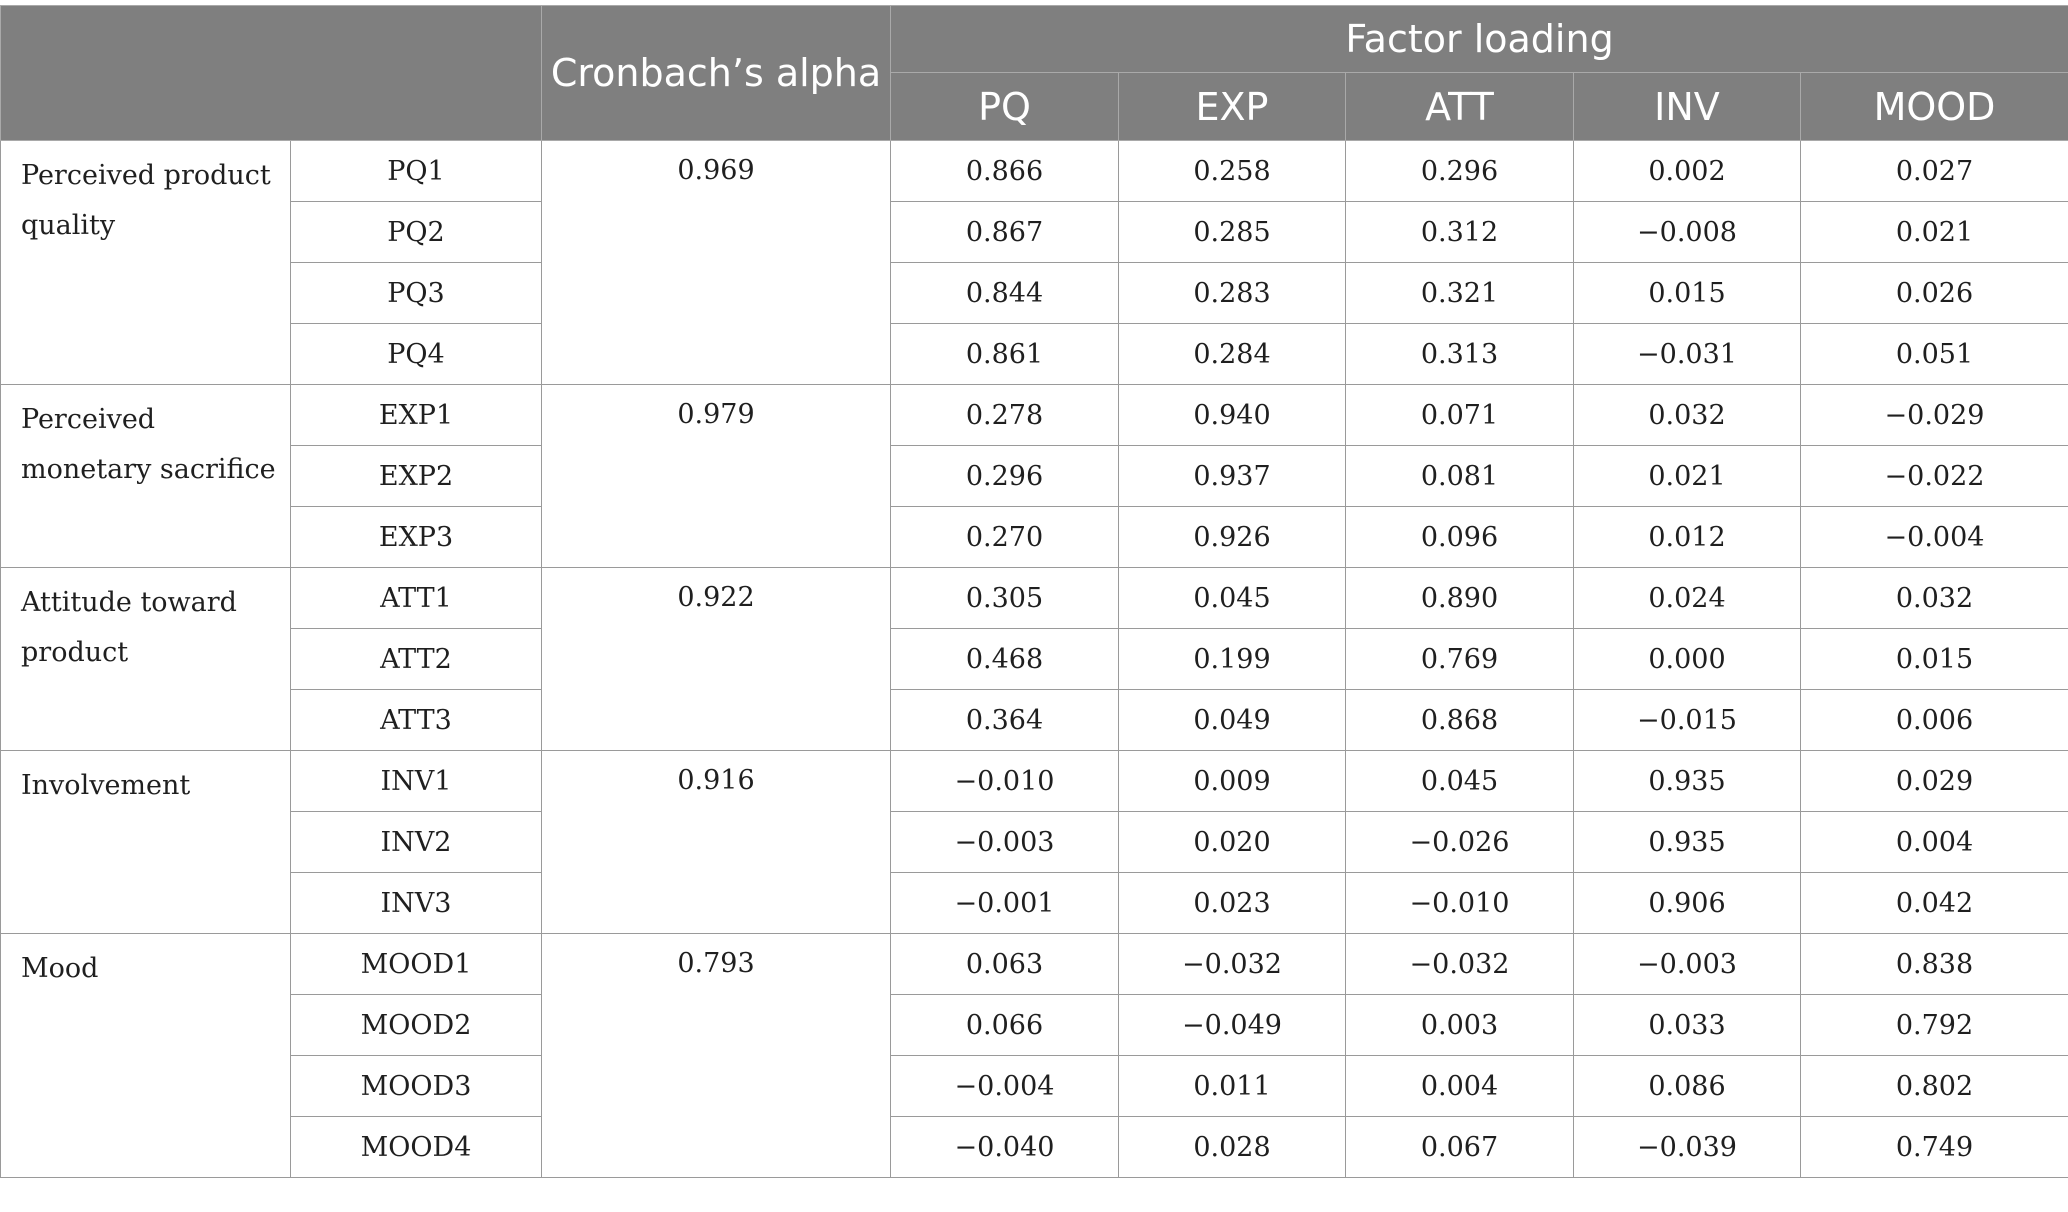 This screenshot has width=2068, height=1212. I want to click on item-label: EXP3, so click(416, 537).